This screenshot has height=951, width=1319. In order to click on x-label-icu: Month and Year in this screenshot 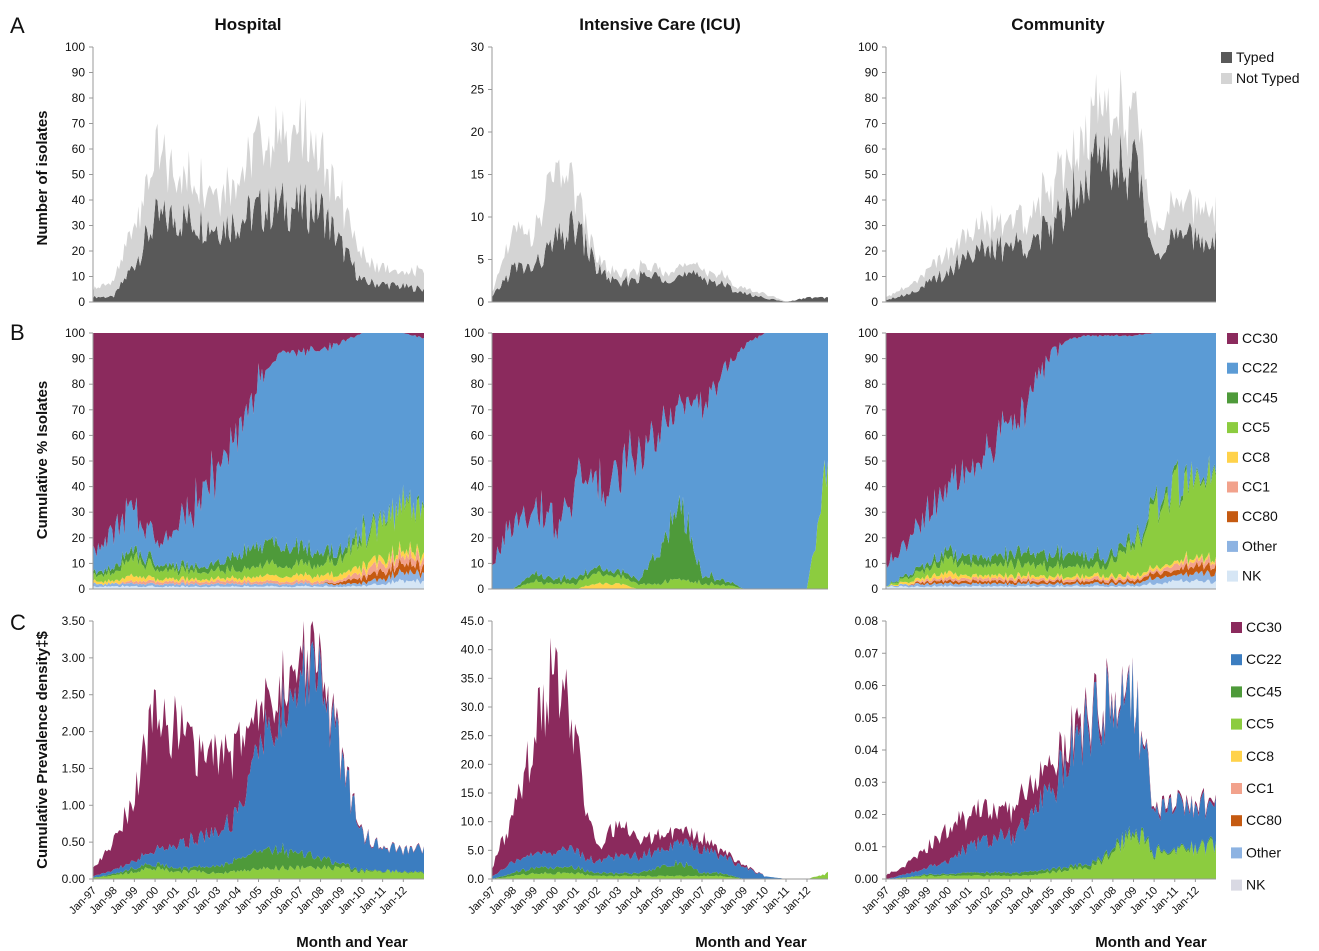, I will do `click(751, 942)`.